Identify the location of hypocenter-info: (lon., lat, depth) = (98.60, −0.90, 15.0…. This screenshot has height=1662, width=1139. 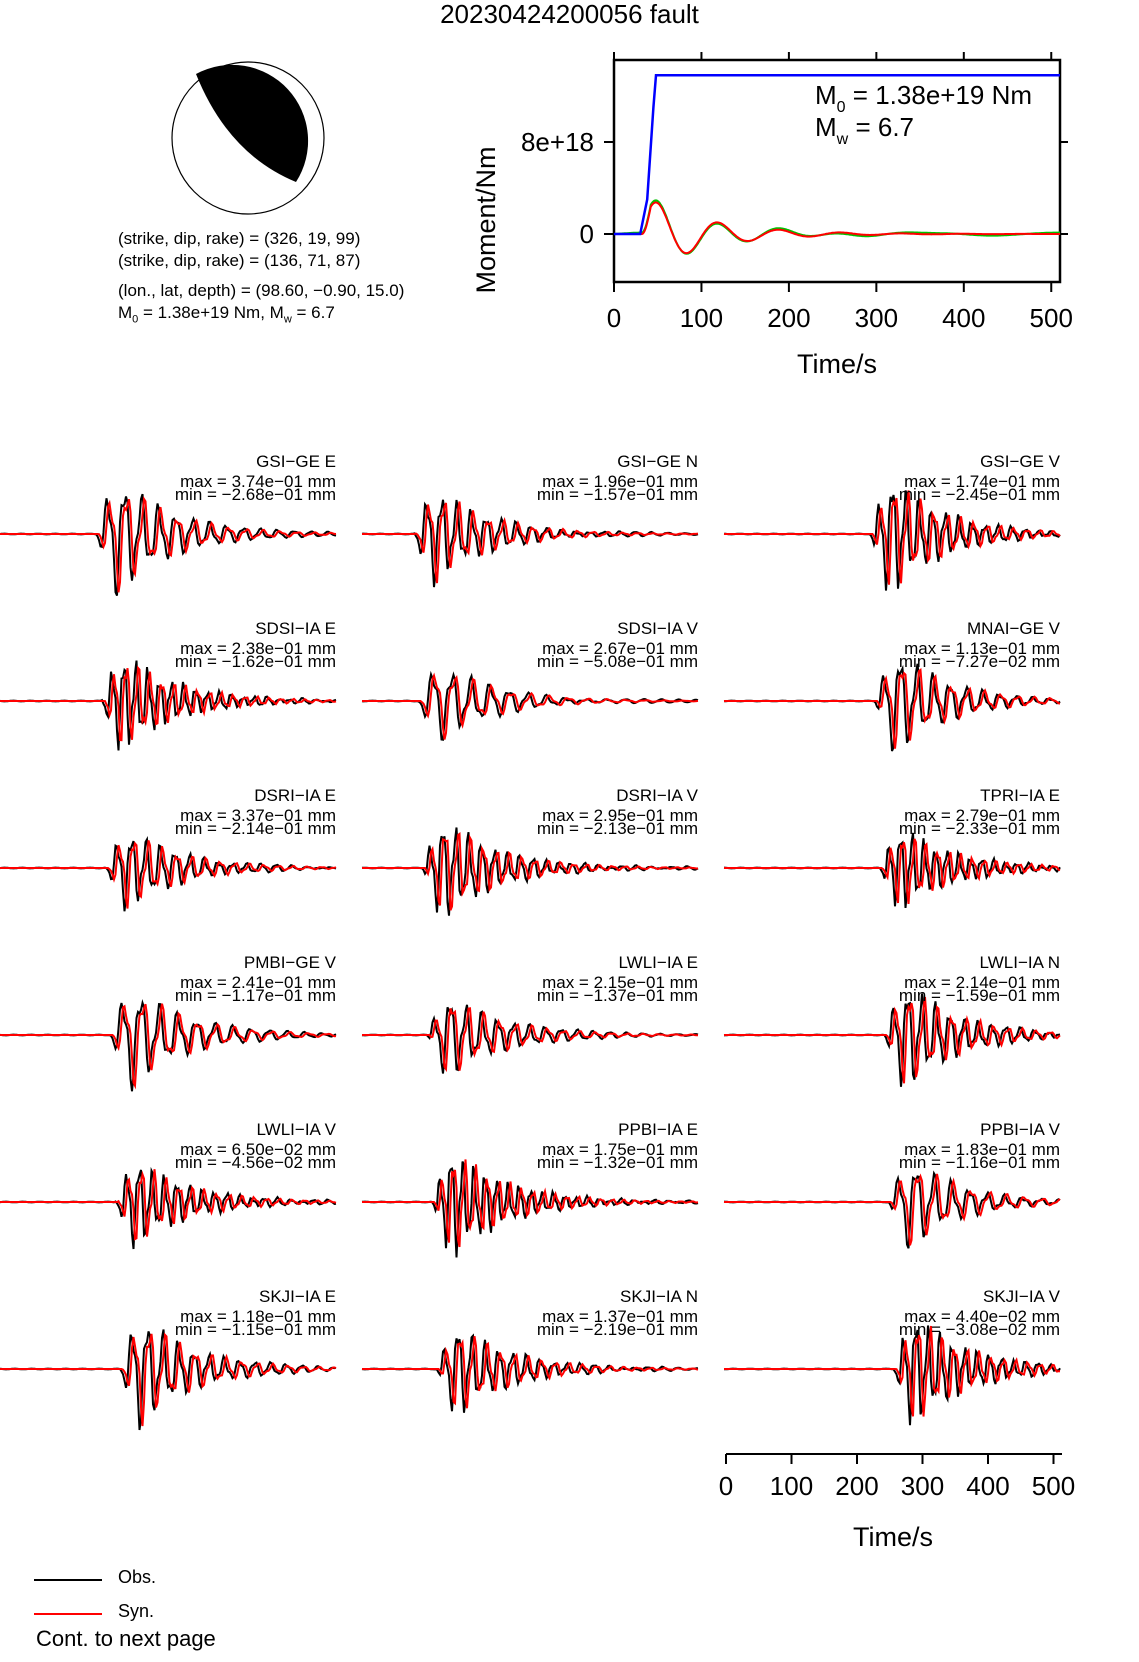
(261, 290).